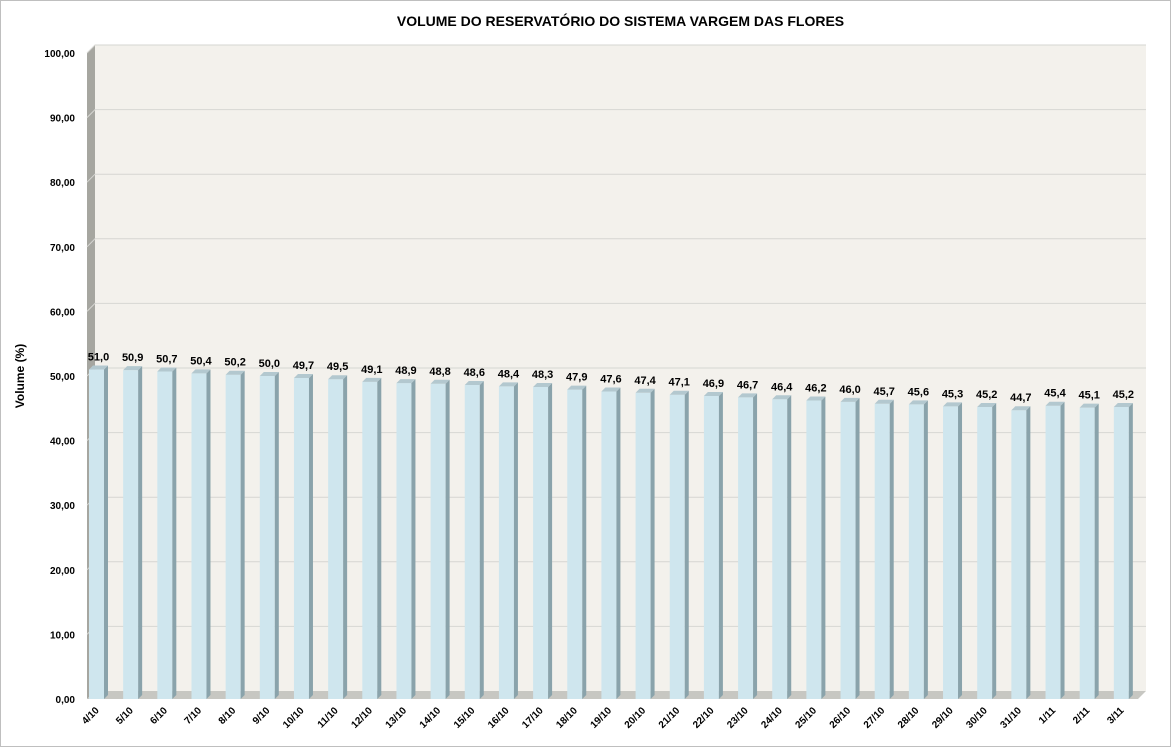  Describe the element at coordinates (952, 394) in the screenshot. I see `data-label: 45,3` at that location.